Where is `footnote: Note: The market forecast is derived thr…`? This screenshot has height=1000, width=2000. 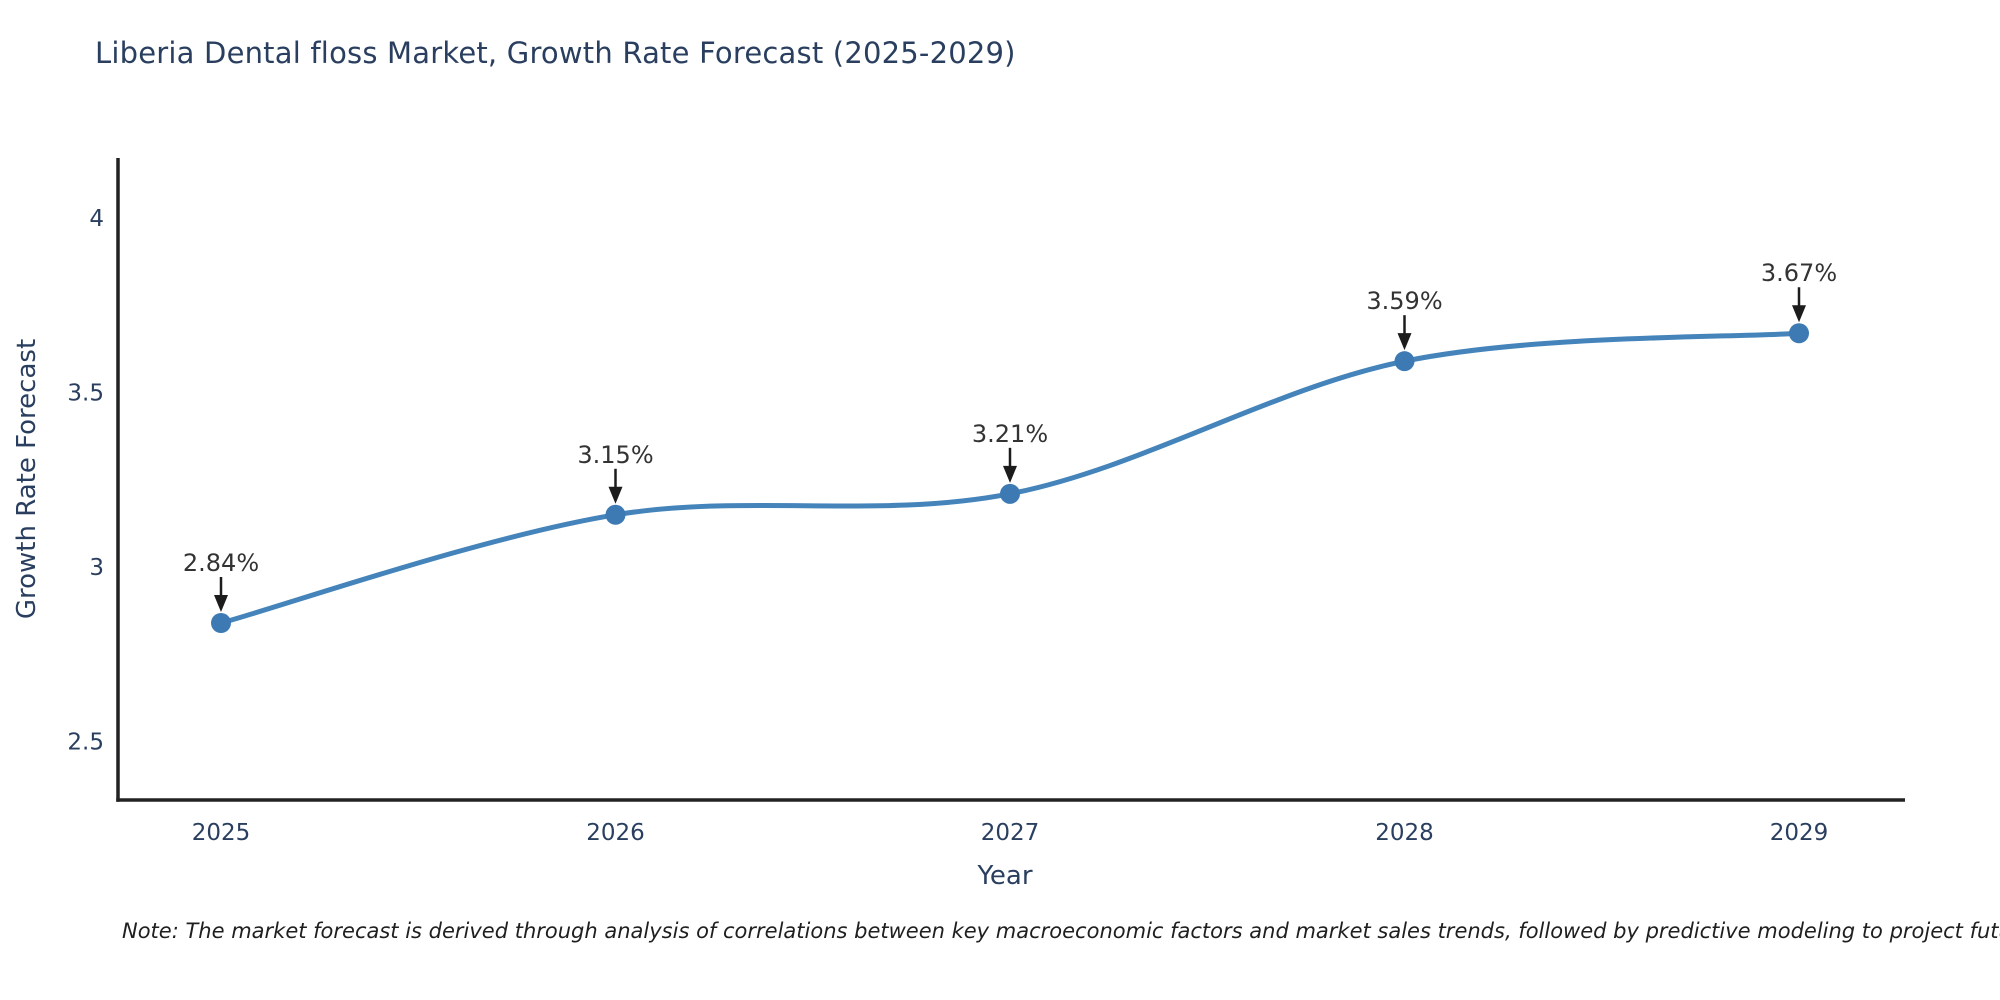 footnote: Note: The market forecast is derived thr… is located at coordinates (1061, 931).